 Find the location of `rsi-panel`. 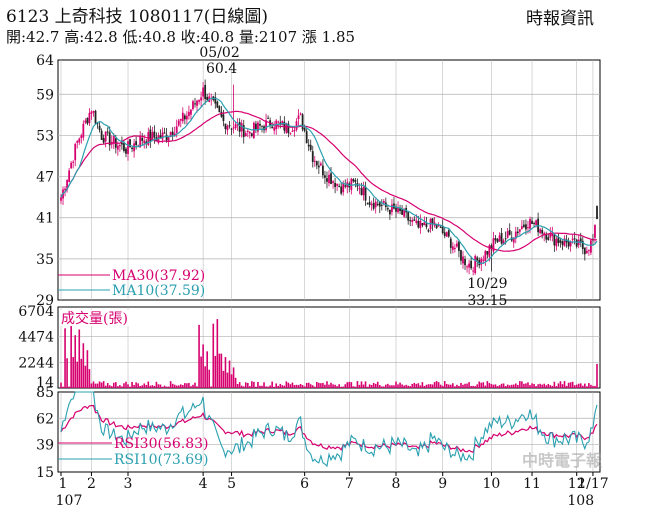

rsi-panel is located at coordinates (329, 432).